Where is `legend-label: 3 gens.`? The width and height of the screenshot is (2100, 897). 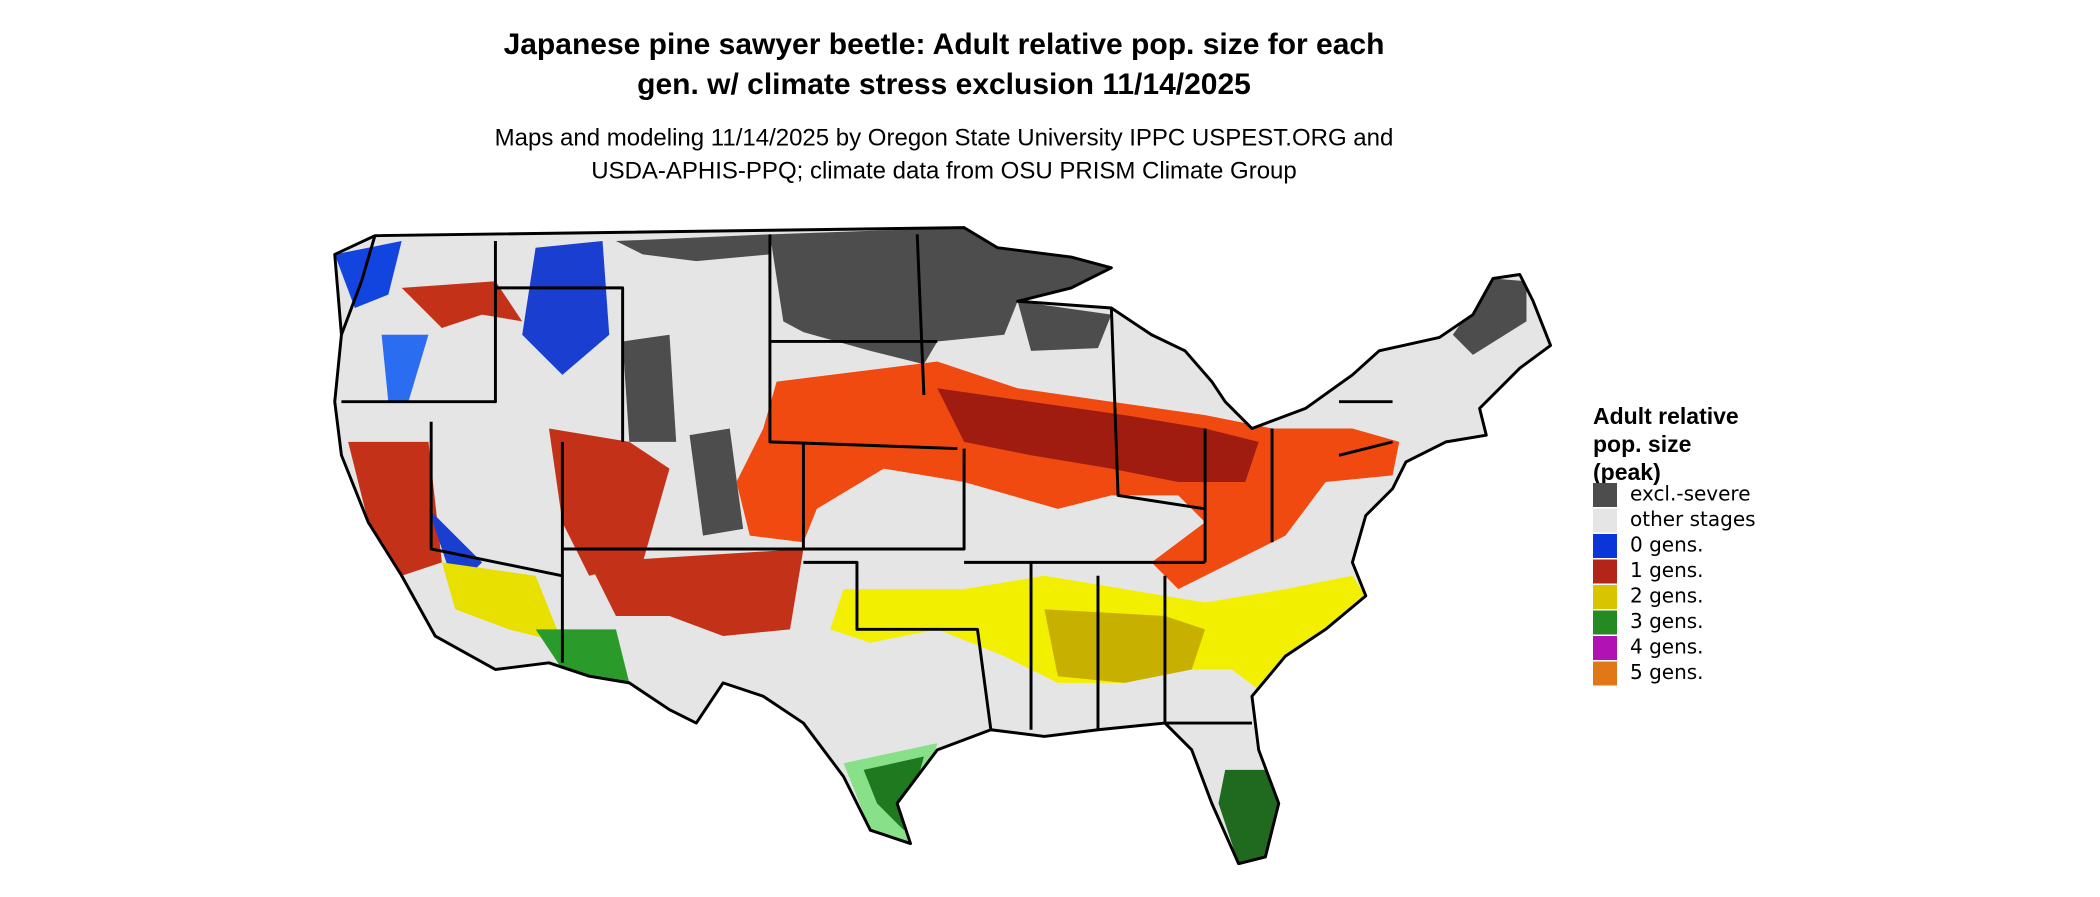 legend-label: 3 gens. is located at coordinates (1667, 621).